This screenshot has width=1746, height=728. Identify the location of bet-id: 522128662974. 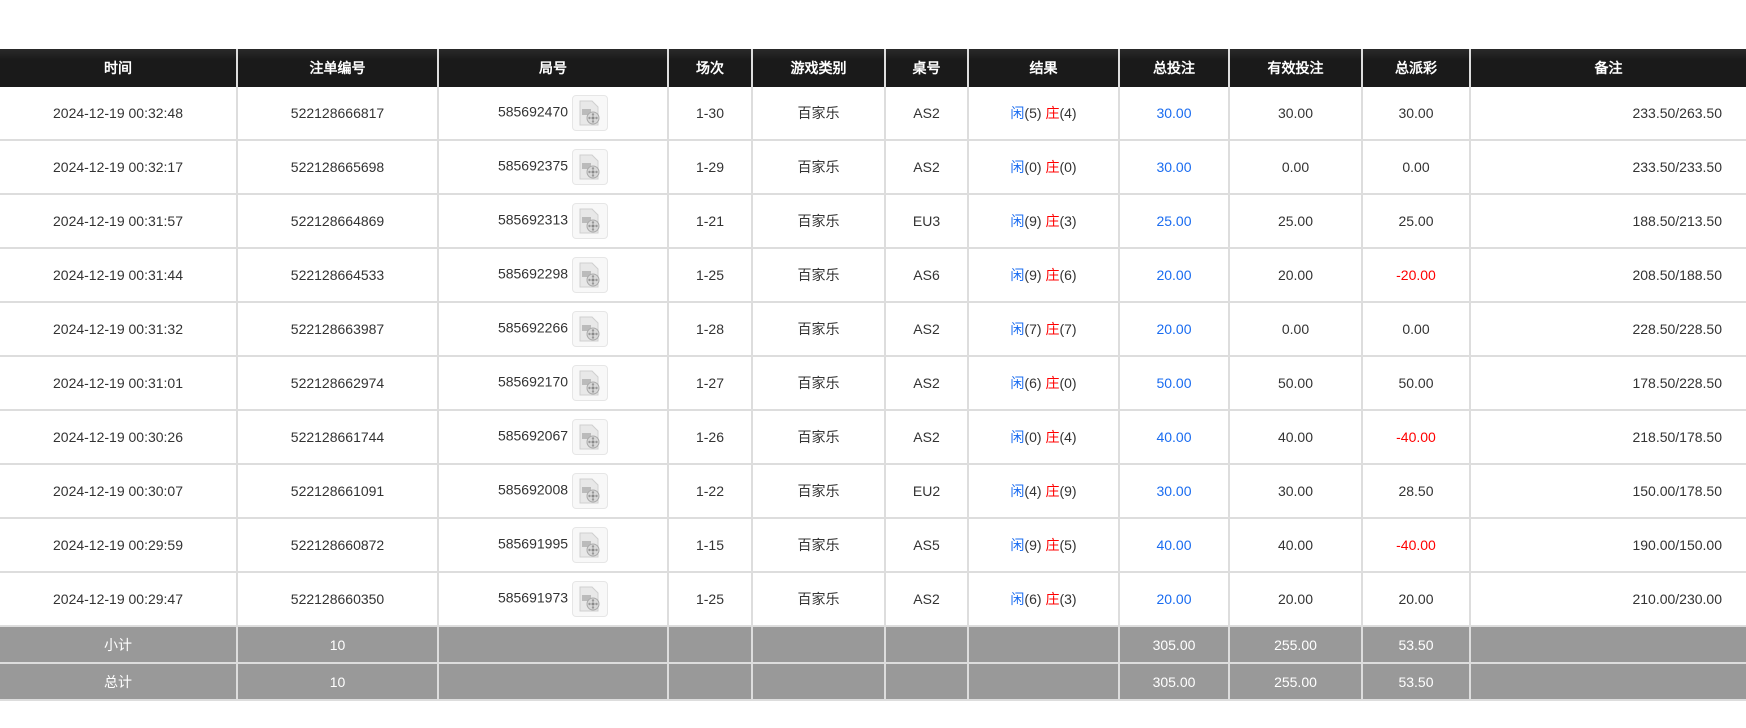
(337, 383).